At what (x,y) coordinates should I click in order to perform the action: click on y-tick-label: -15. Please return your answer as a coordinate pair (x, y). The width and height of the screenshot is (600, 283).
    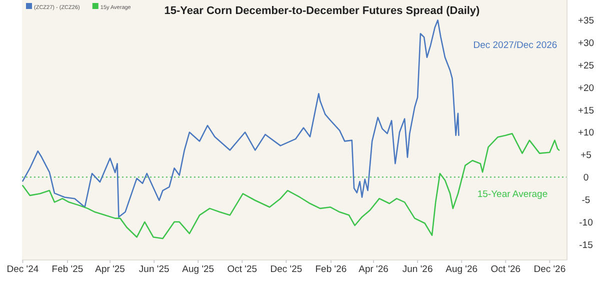
    Looking at the image, I should click on (586, 245).